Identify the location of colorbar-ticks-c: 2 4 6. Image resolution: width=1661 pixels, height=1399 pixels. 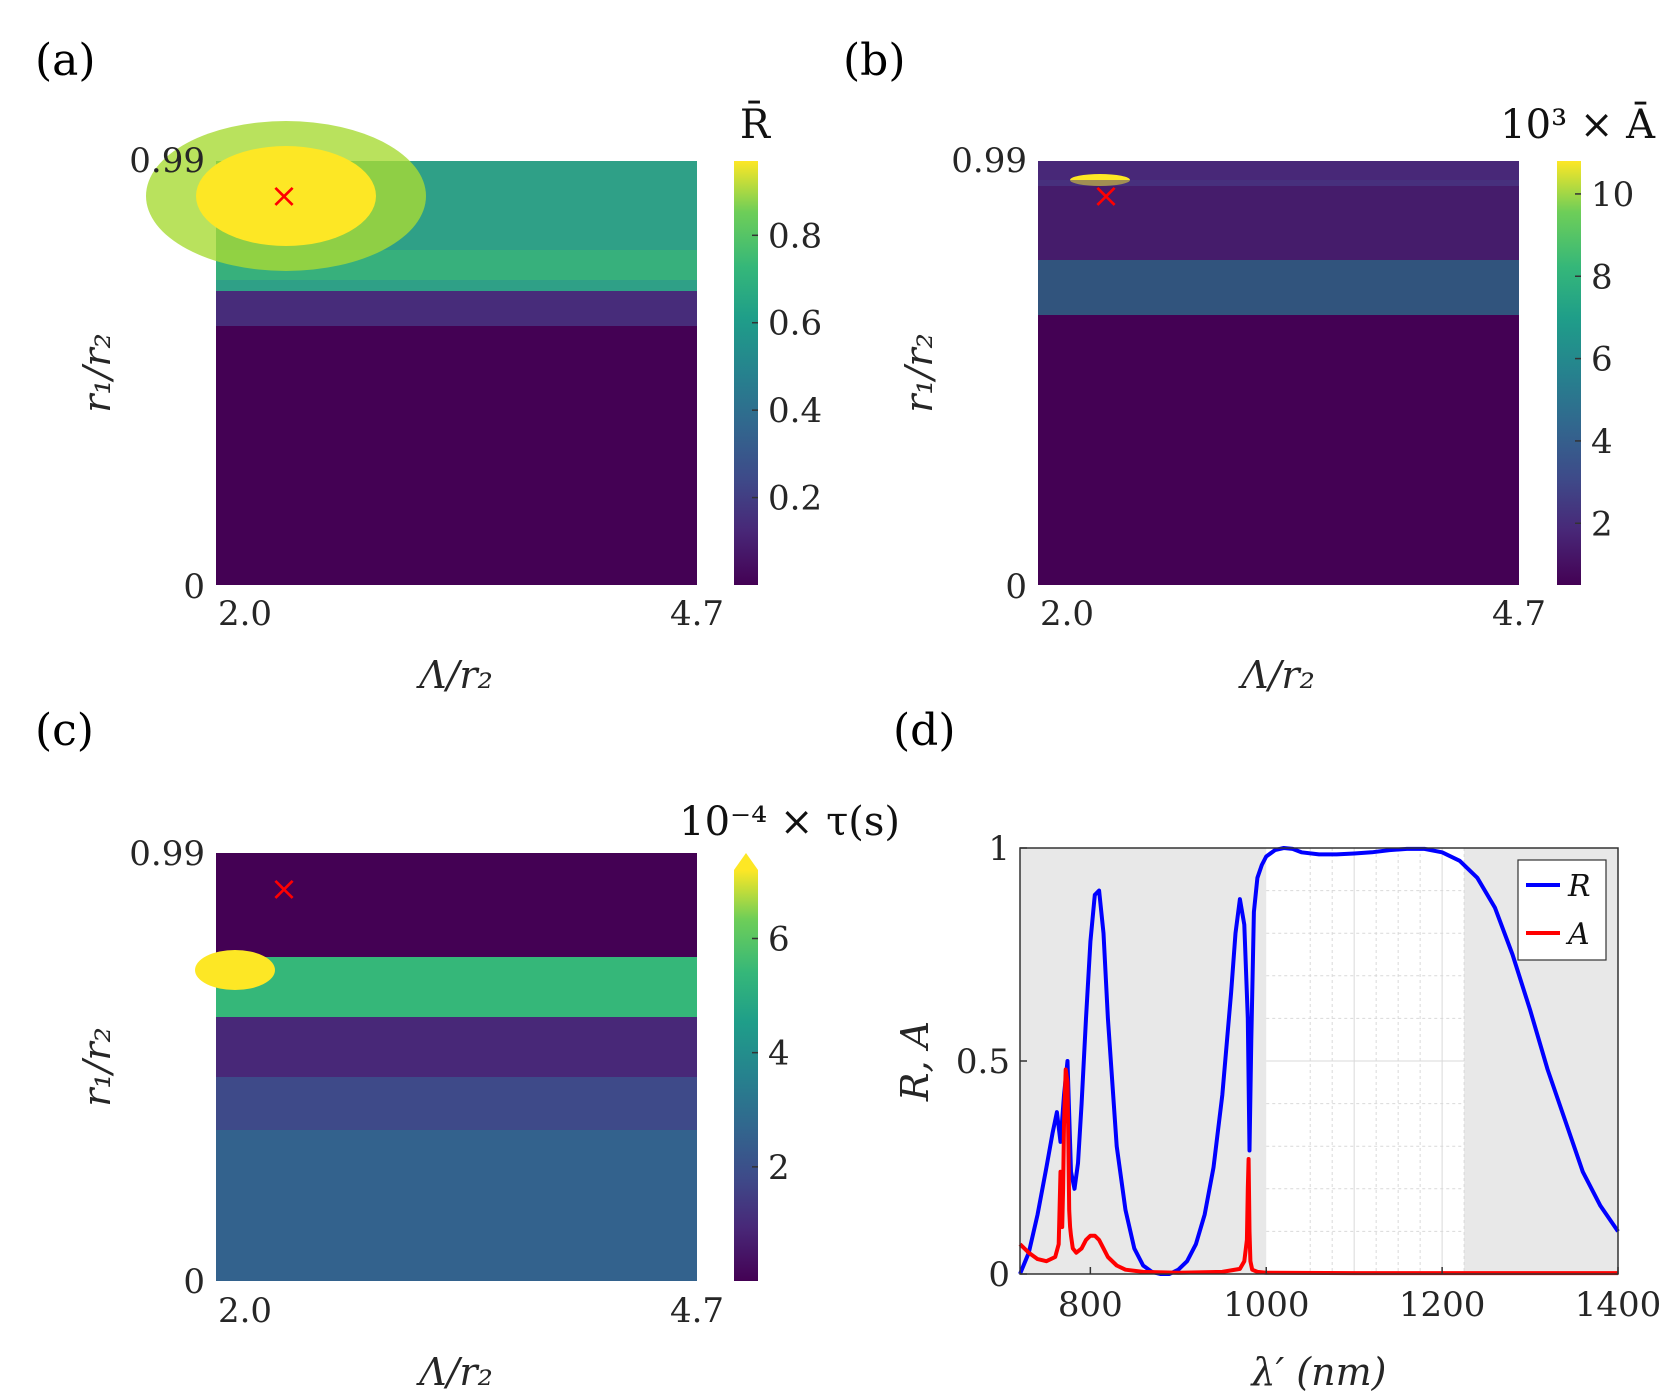
(771, 1054).